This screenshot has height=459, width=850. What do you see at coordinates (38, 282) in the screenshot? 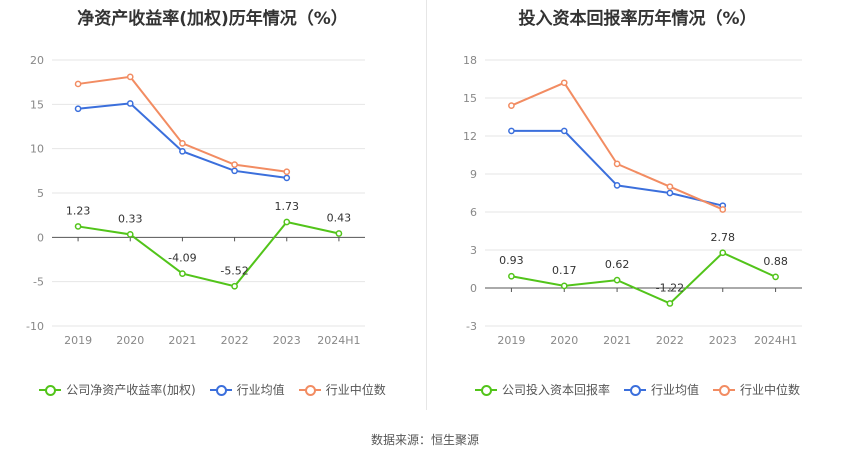
I see `y-tick-label: -5` at bounding box center [38, 282].